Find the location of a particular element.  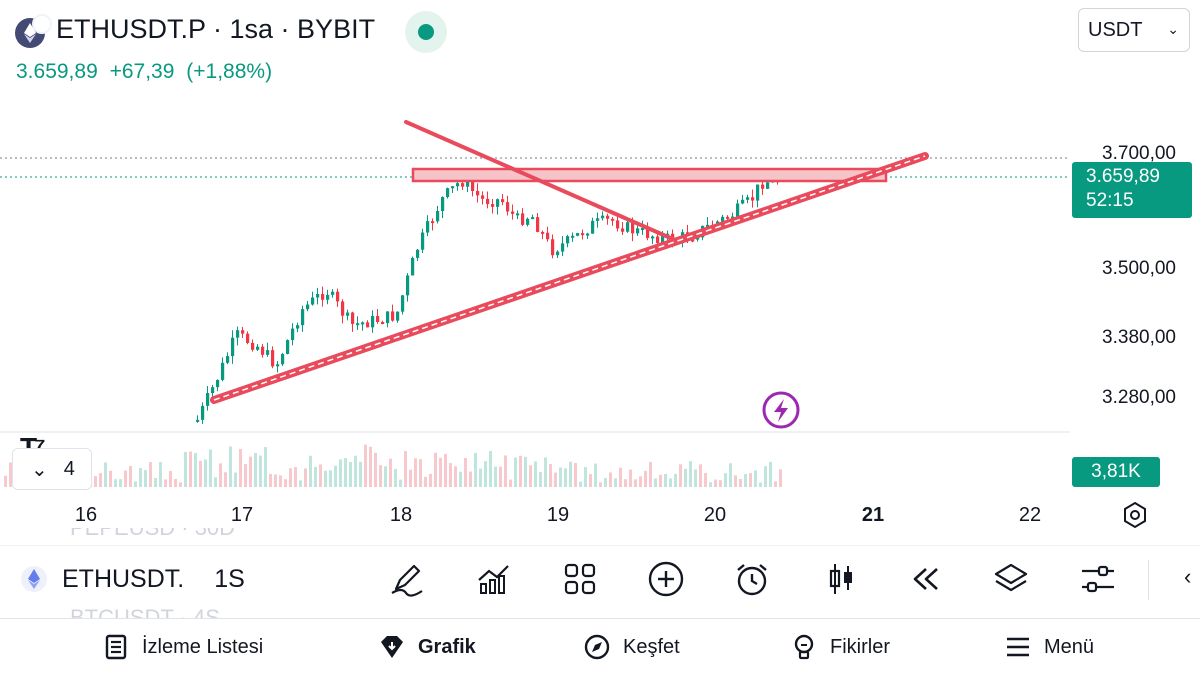

indicators-icon is located at coordinates (494, 579).